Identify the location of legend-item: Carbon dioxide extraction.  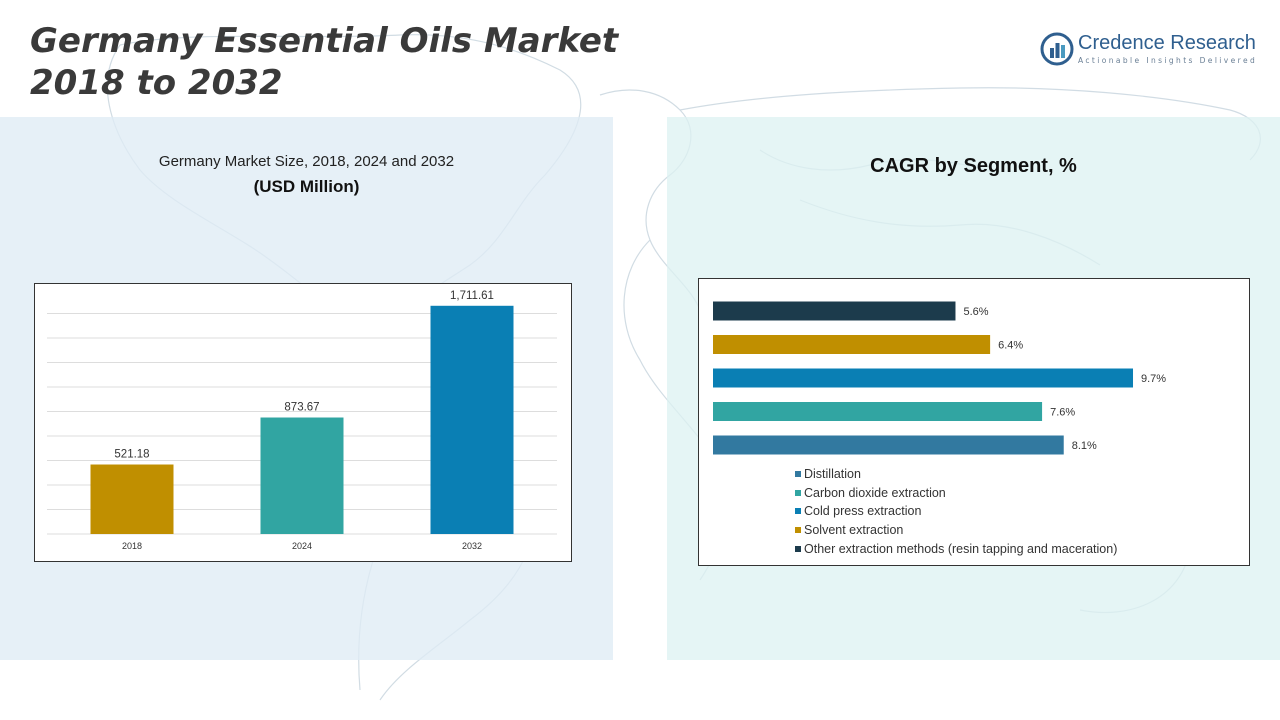
(956, 493).